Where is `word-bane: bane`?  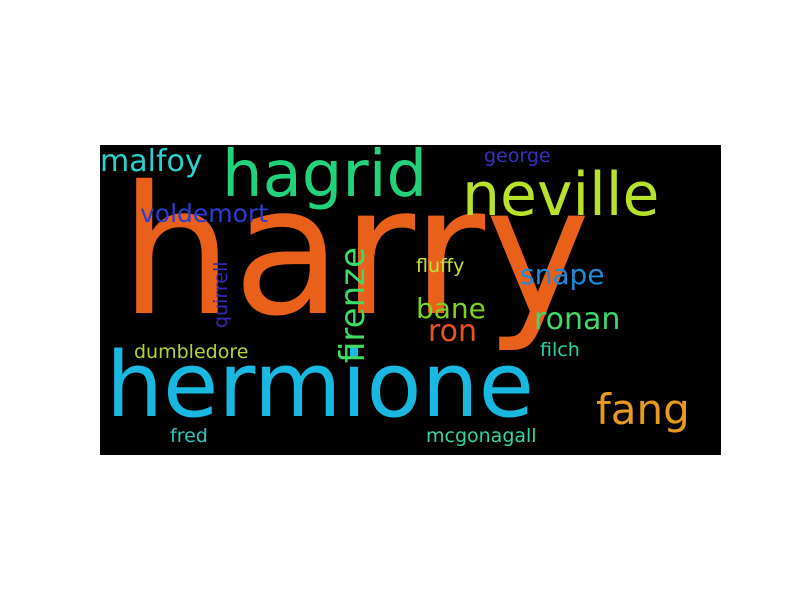
word-bane: bane is located at coordinates (451, 308).